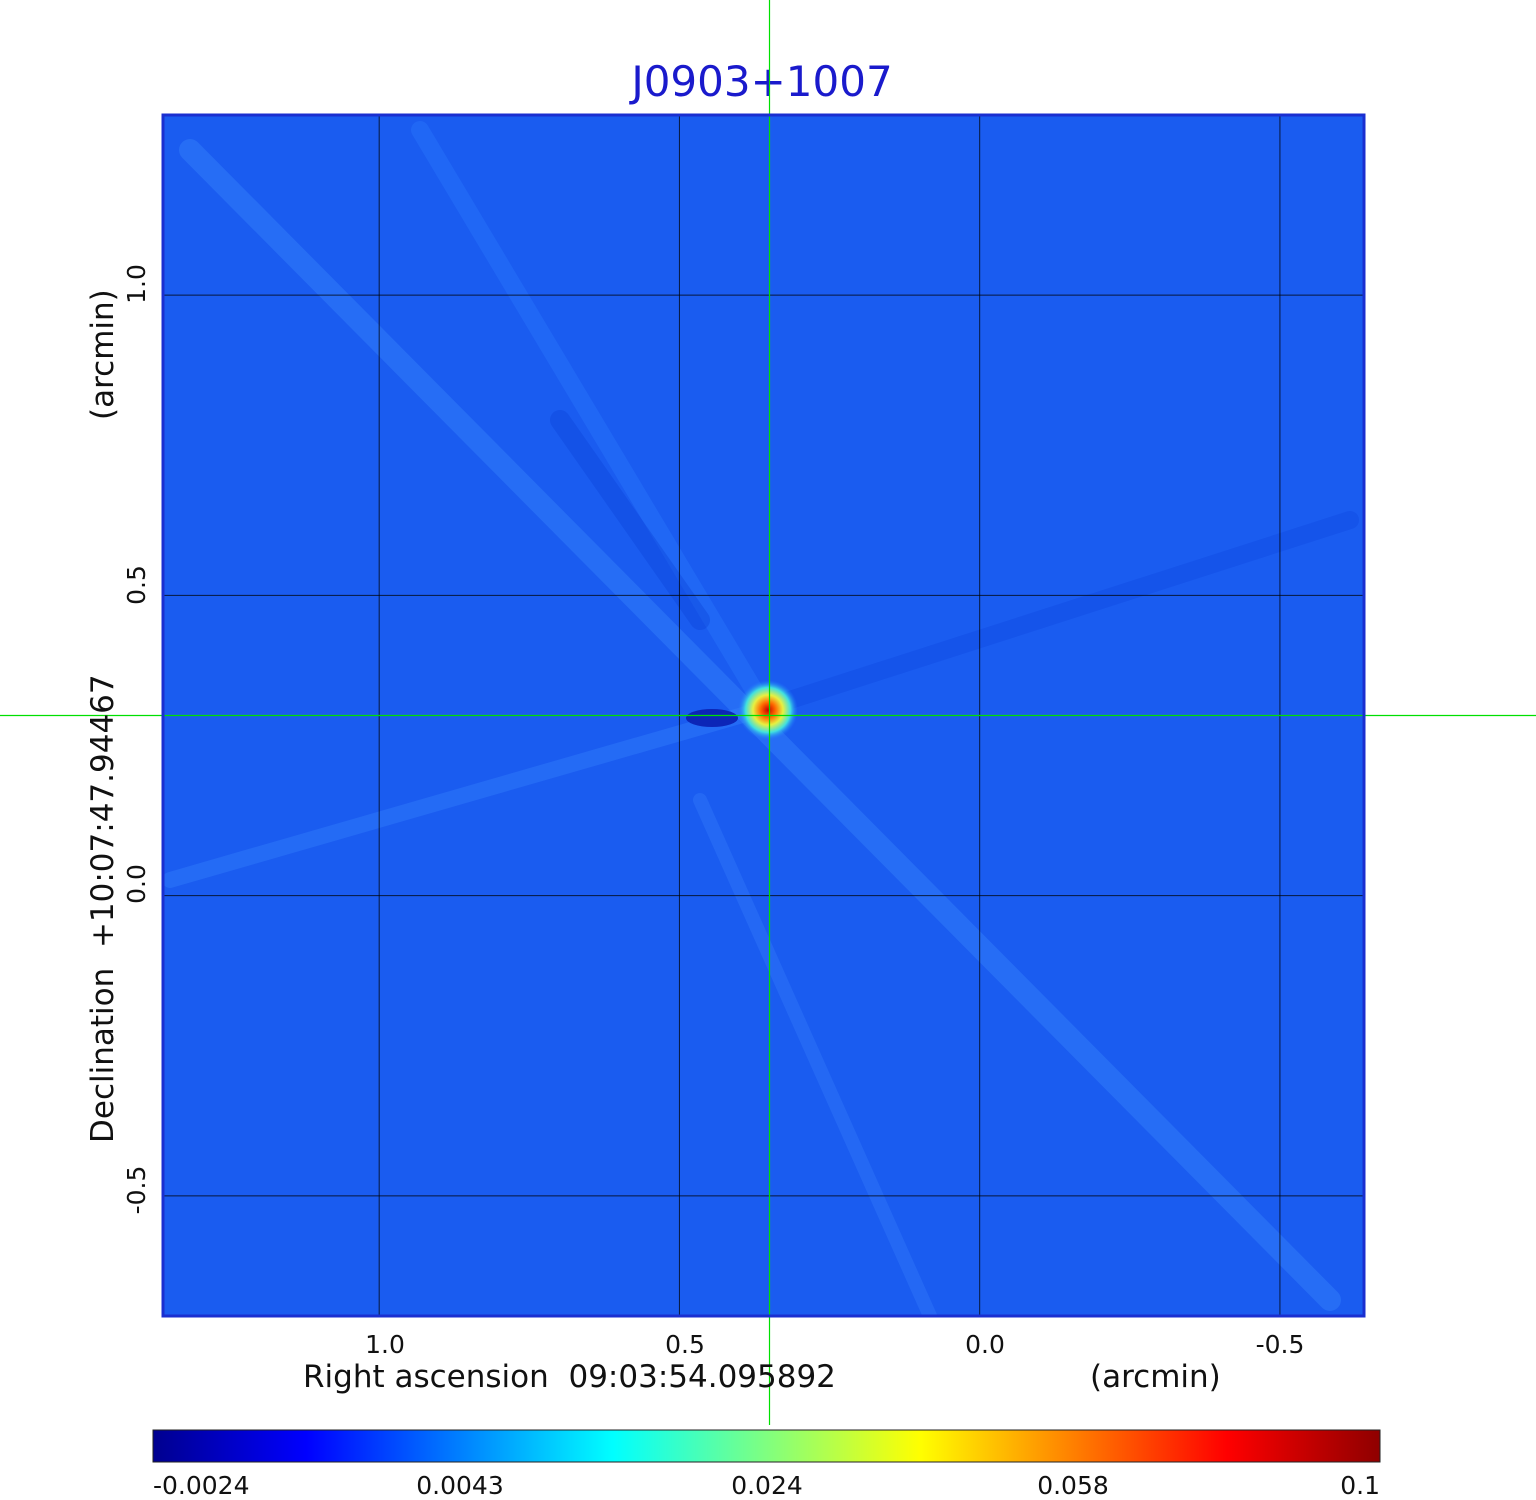  What do you see at coordinates (685, 1344) in the screenshot?
I see `x-tick-label: 0.5` at bounding box center [685, 1344].